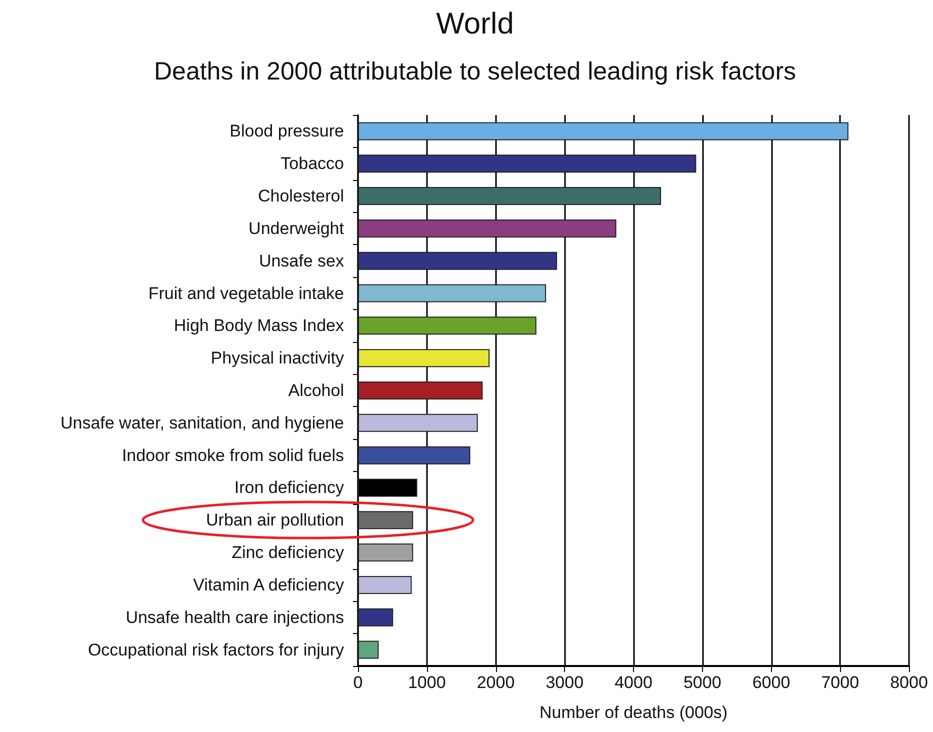 This screenshot has height=732, width=933. Describe the element at coordinates (840, 682) in the screenshot. I see `x-tick-label: 7000` at that location.